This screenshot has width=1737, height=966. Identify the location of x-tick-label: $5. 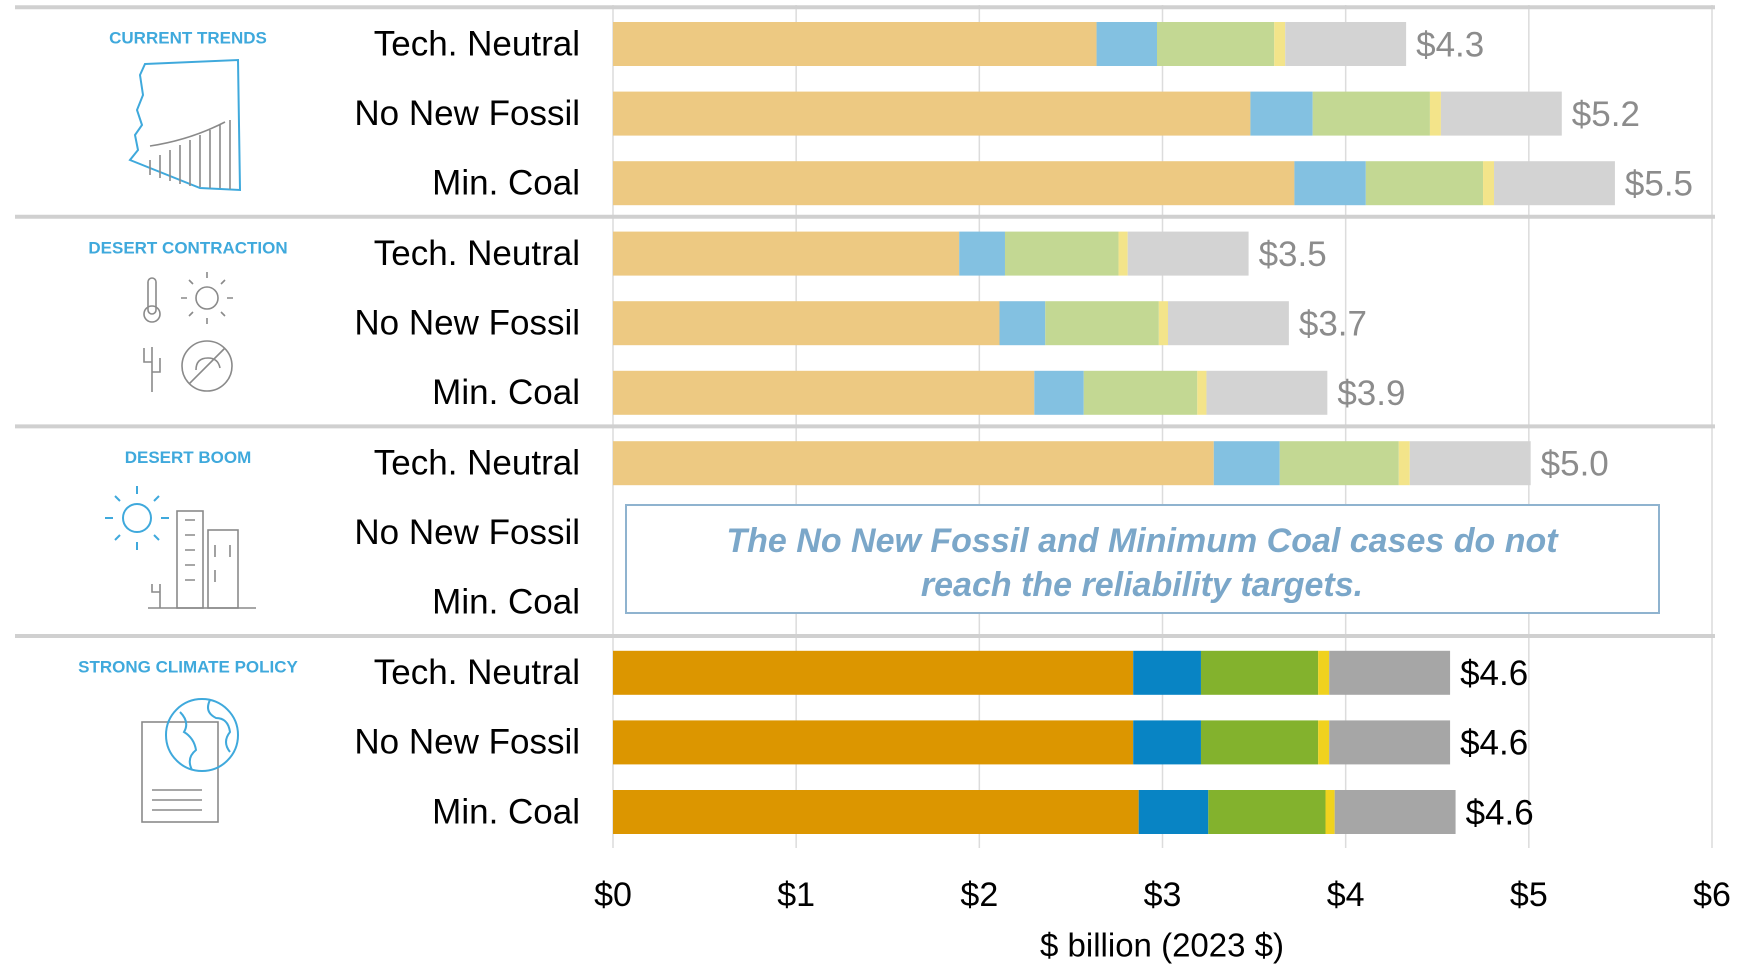
(1529, 895).